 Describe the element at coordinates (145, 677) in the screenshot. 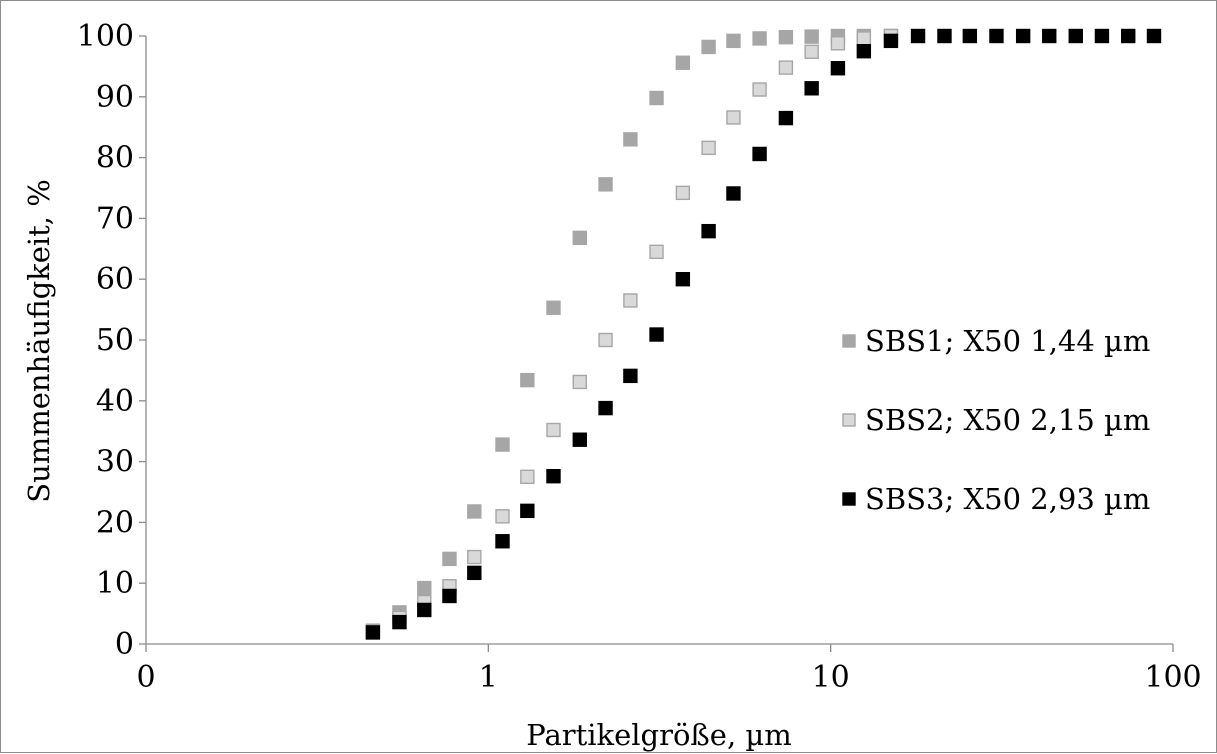

I see `x-tick-label: 0` at that location.